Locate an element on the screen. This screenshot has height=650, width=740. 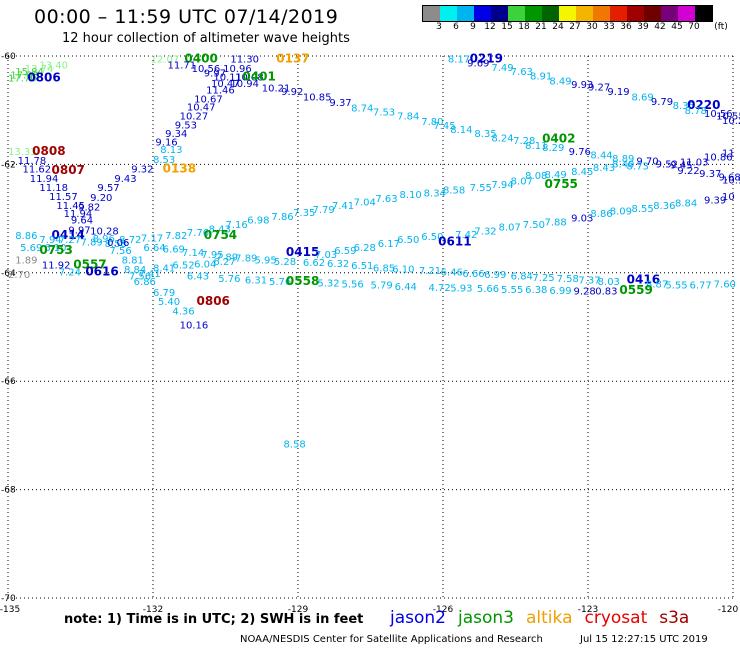
lat-tick-label: -64 is located at coordinates (8, 274).